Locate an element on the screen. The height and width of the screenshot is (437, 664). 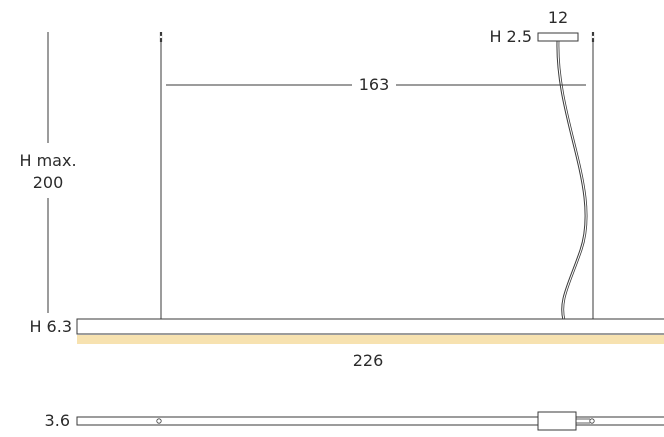
power-cable is located at coordinates (571, 180).